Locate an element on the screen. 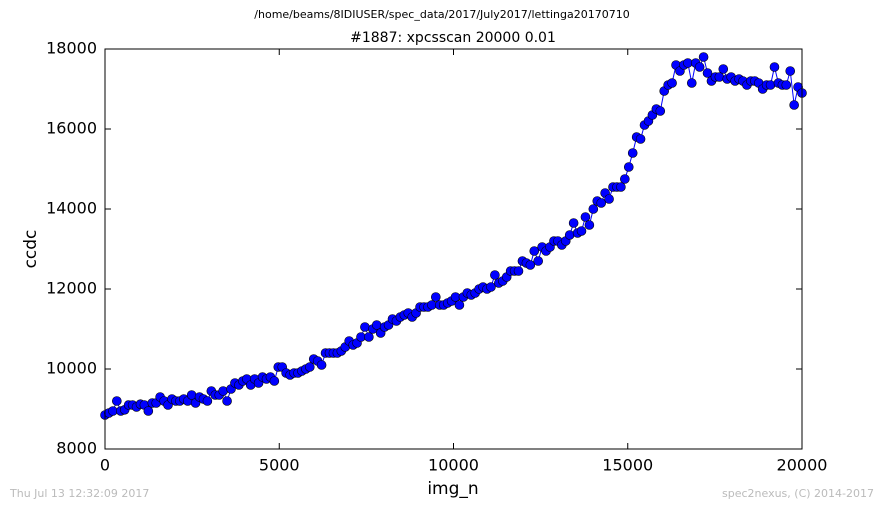  y-tick-label: 16000 is located at coordinates (71, 128).